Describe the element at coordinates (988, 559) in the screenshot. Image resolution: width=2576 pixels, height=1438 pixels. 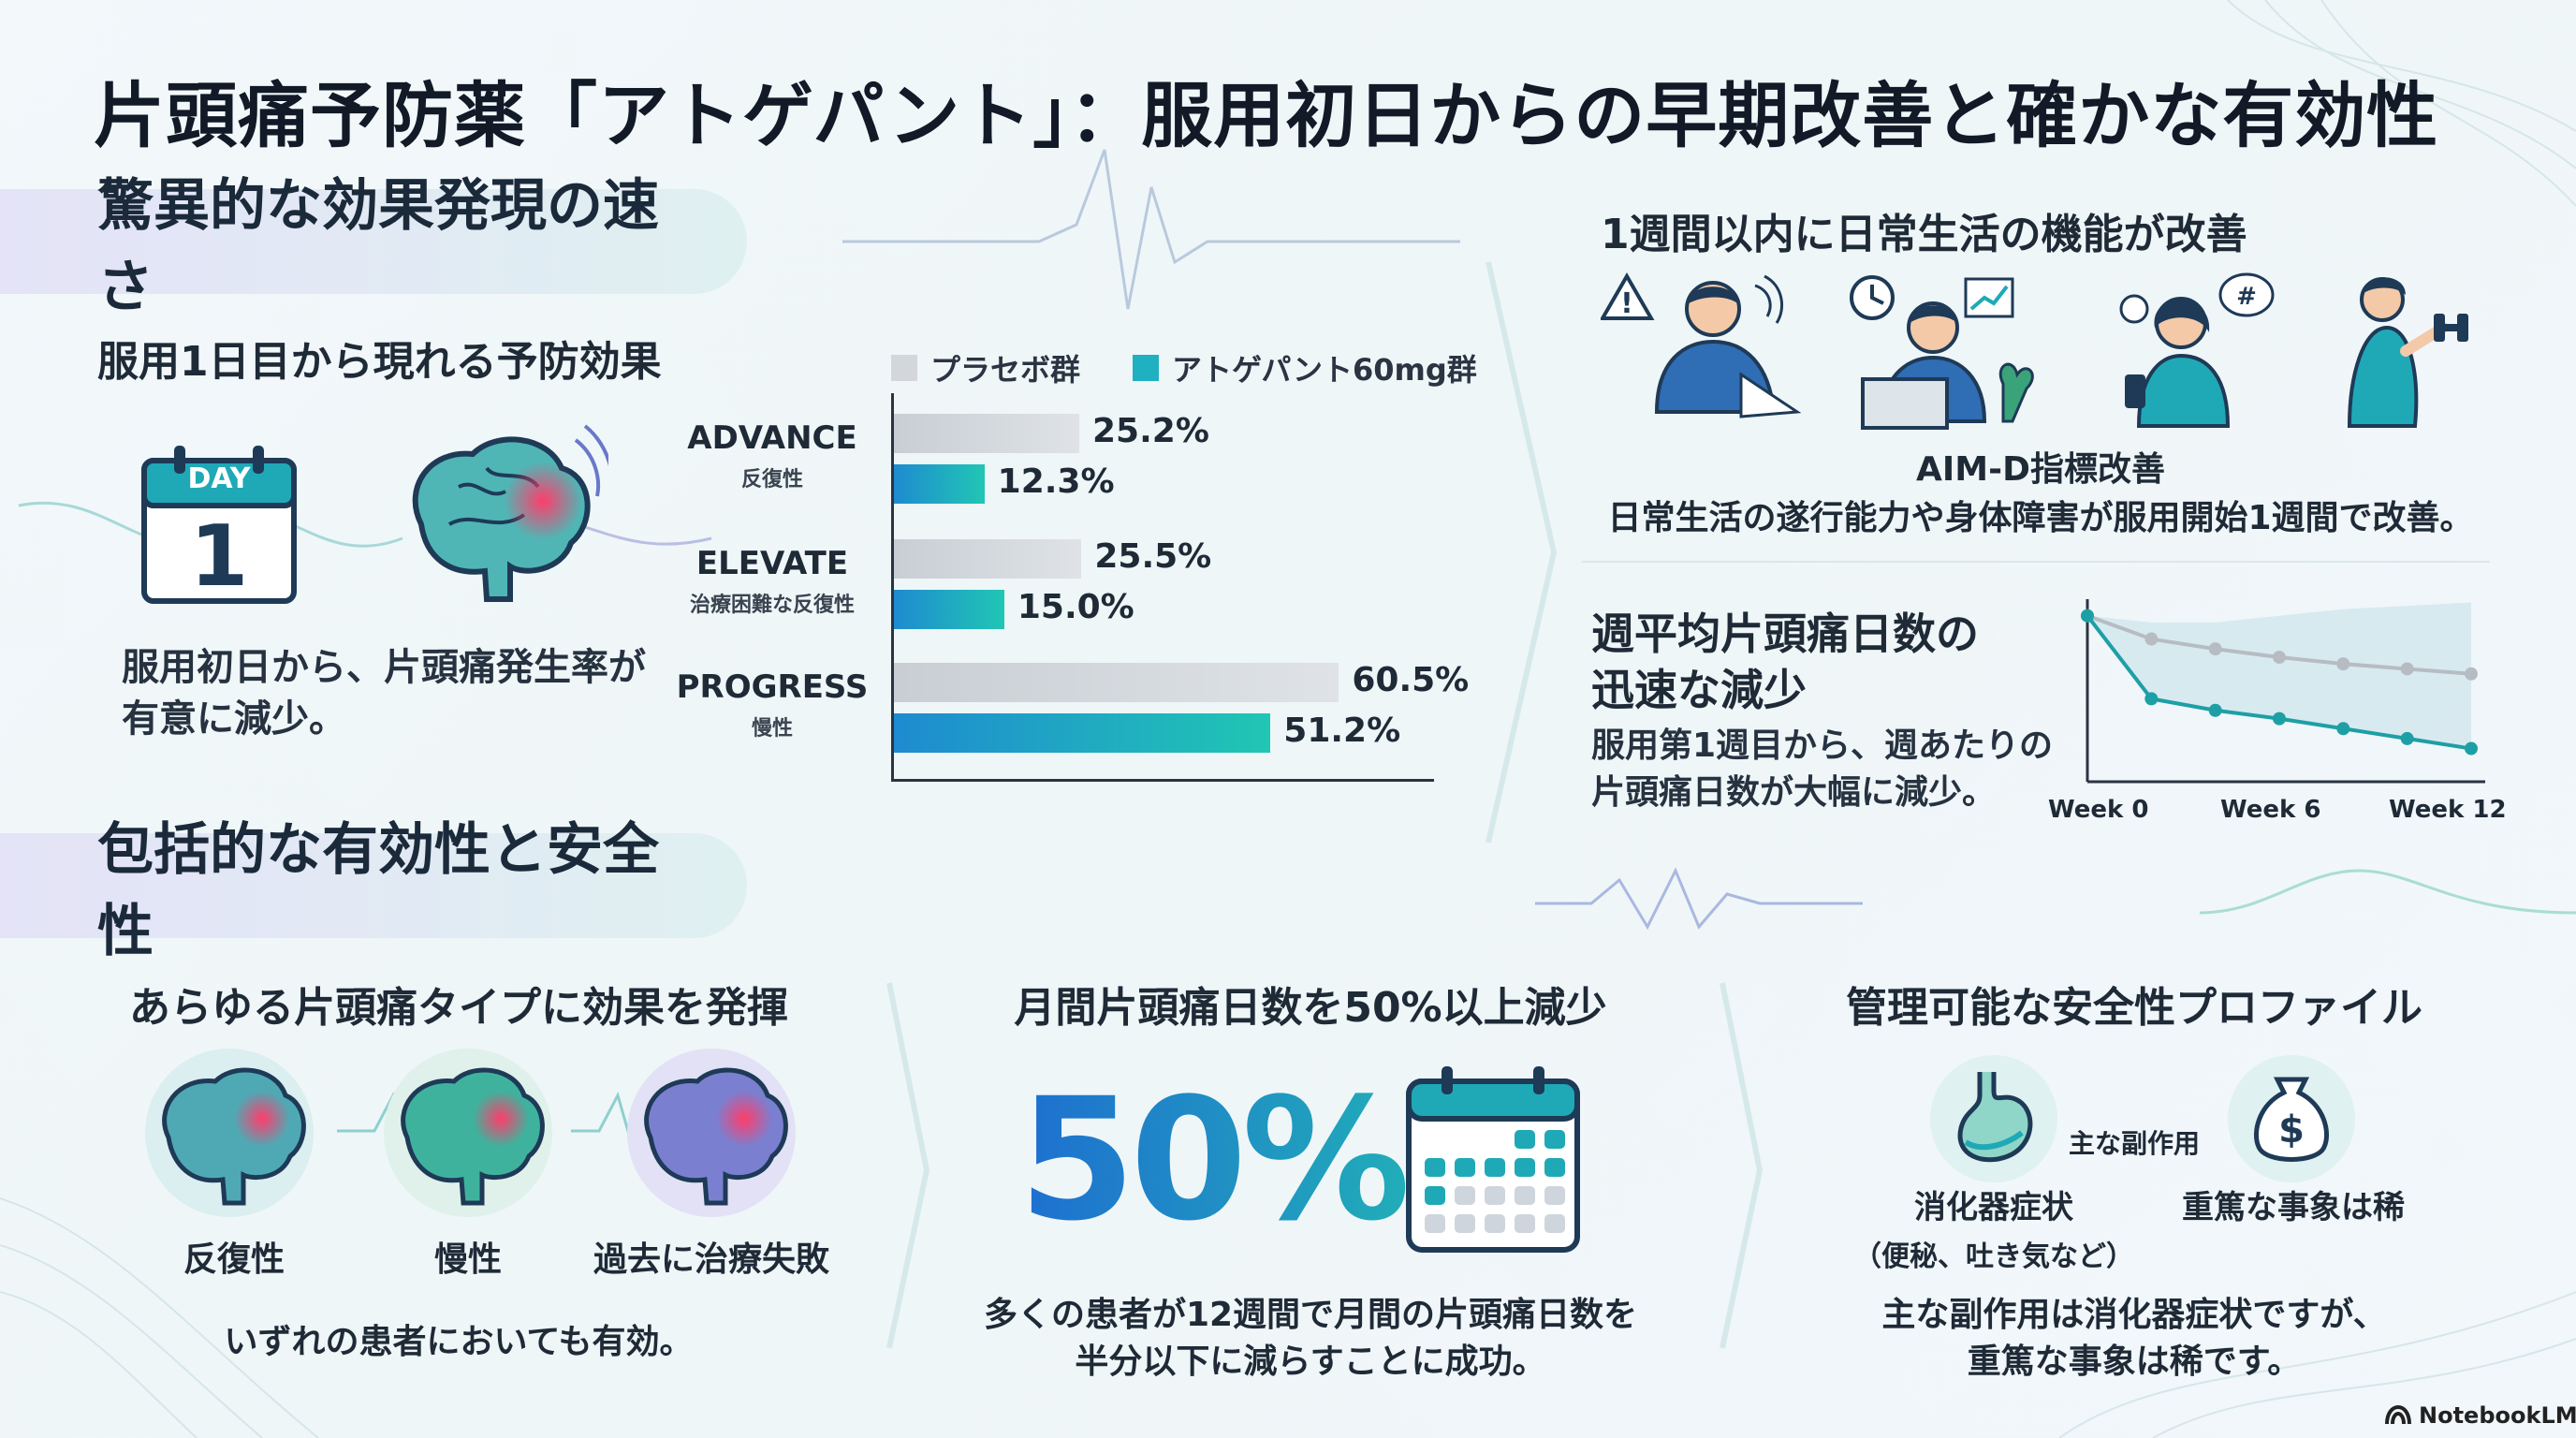
I see `bar-placebo-elevate` at that location.